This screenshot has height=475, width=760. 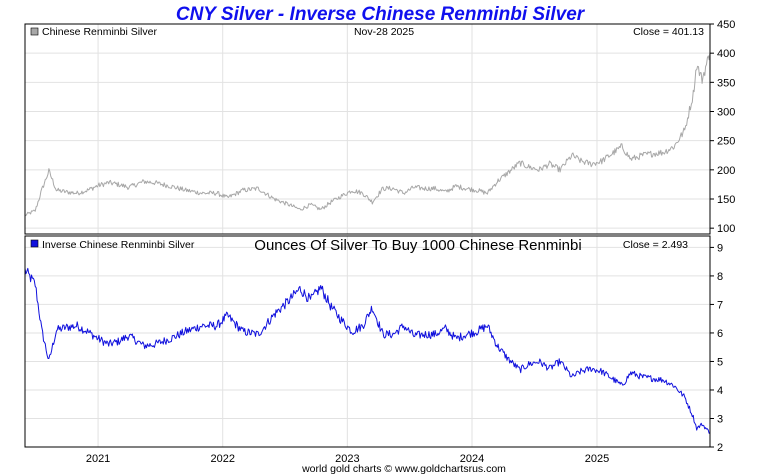 I want to click on top-y-tick-label: 200, so click(x=726, y=171).